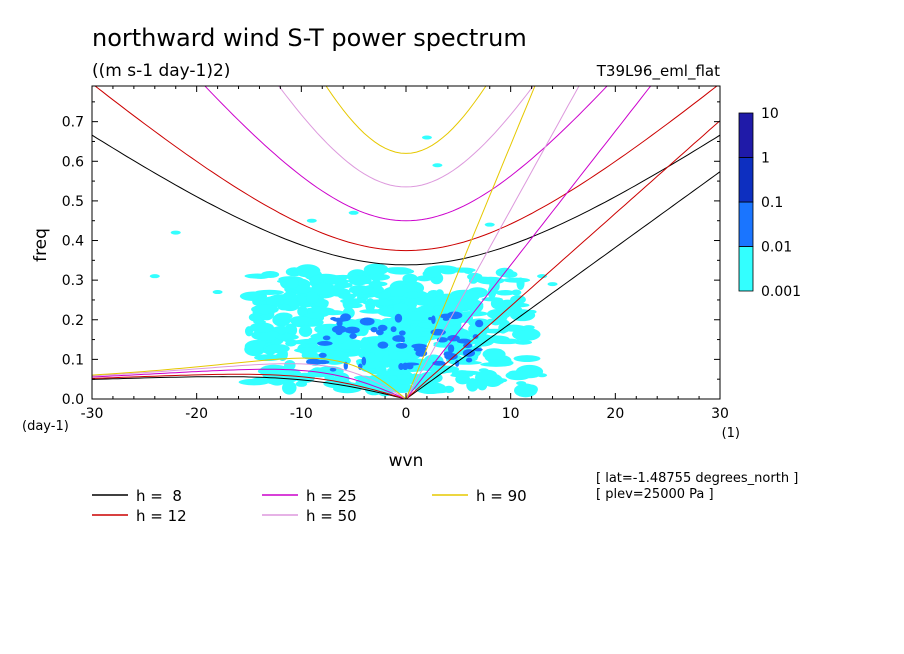 The width and height of the screenshot is (904, 654). Describe the element at coordinates (770, 114) in the screenshot. I see `colorbar-label: 10` at that location.